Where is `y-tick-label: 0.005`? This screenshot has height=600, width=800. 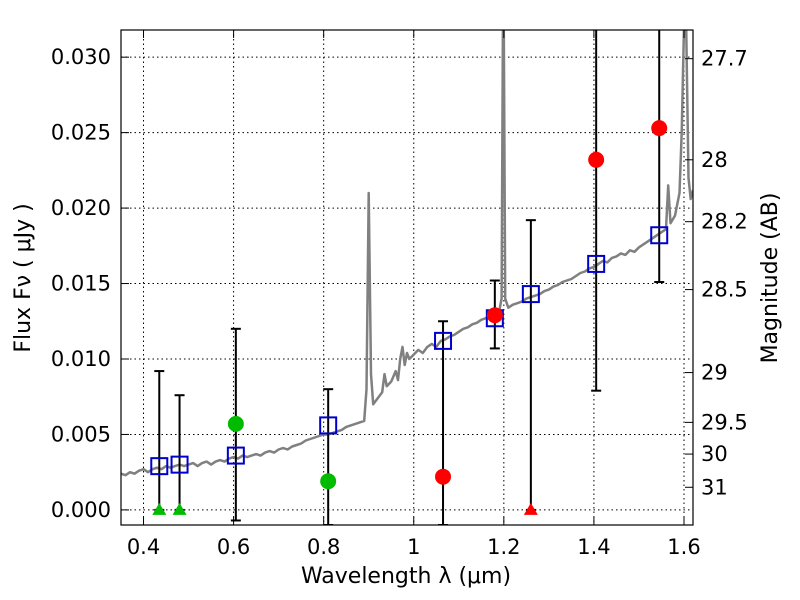 y-tick-label: 0.005 is located at coordinates (81, 434).